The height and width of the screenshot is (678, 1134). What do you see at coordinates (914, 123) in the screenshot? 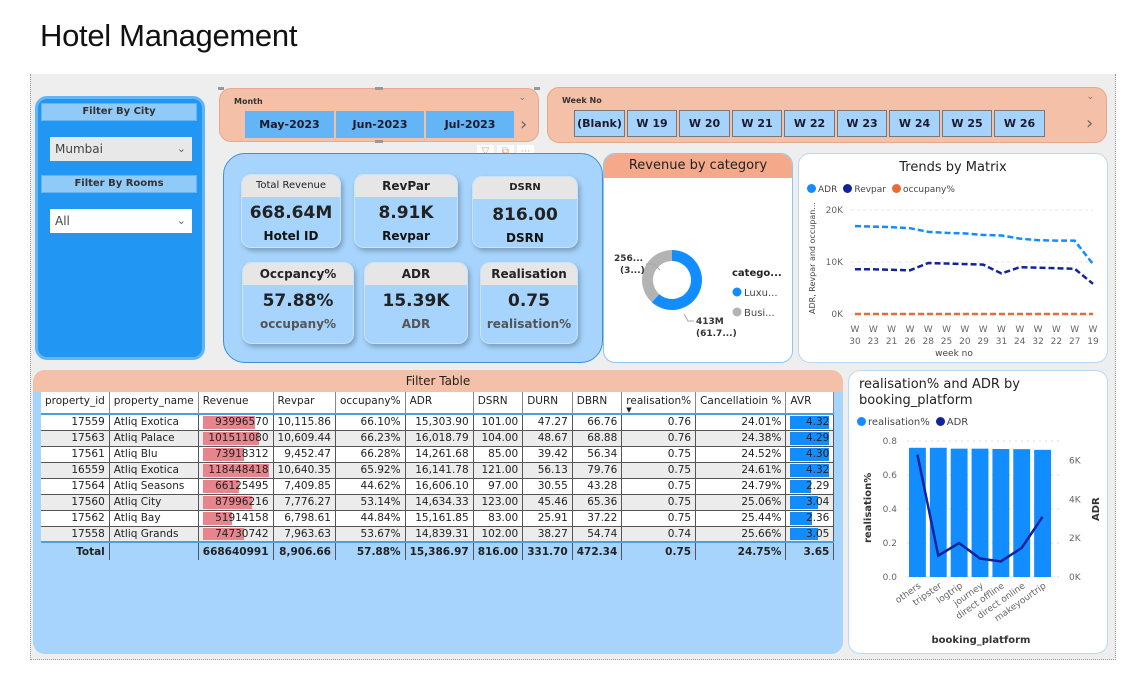
I see `week-option: W 24` at bounding box center [914, 123].